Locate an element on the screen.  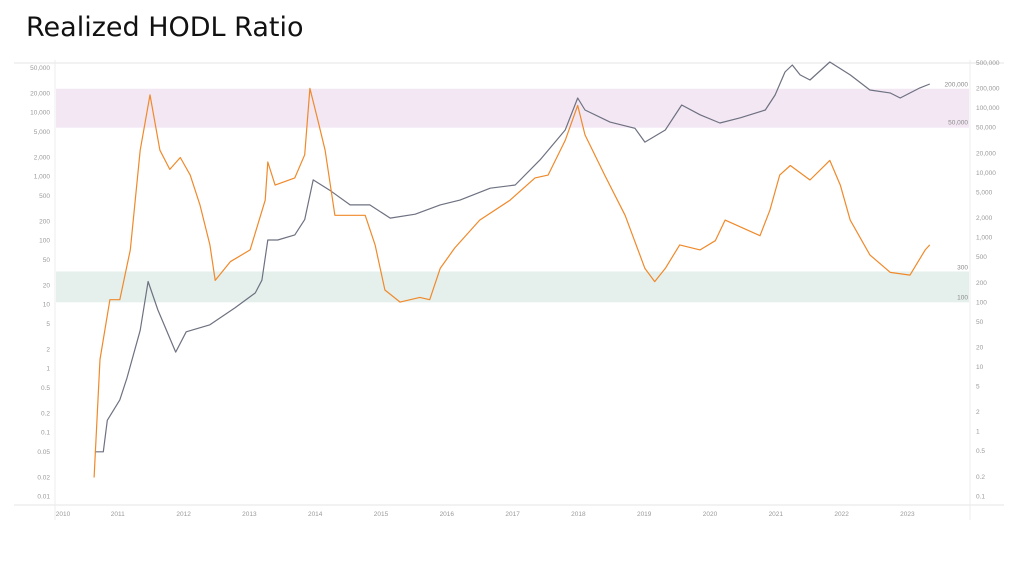
left-tick-label: 0.2 is located at coordinates (45, 413).